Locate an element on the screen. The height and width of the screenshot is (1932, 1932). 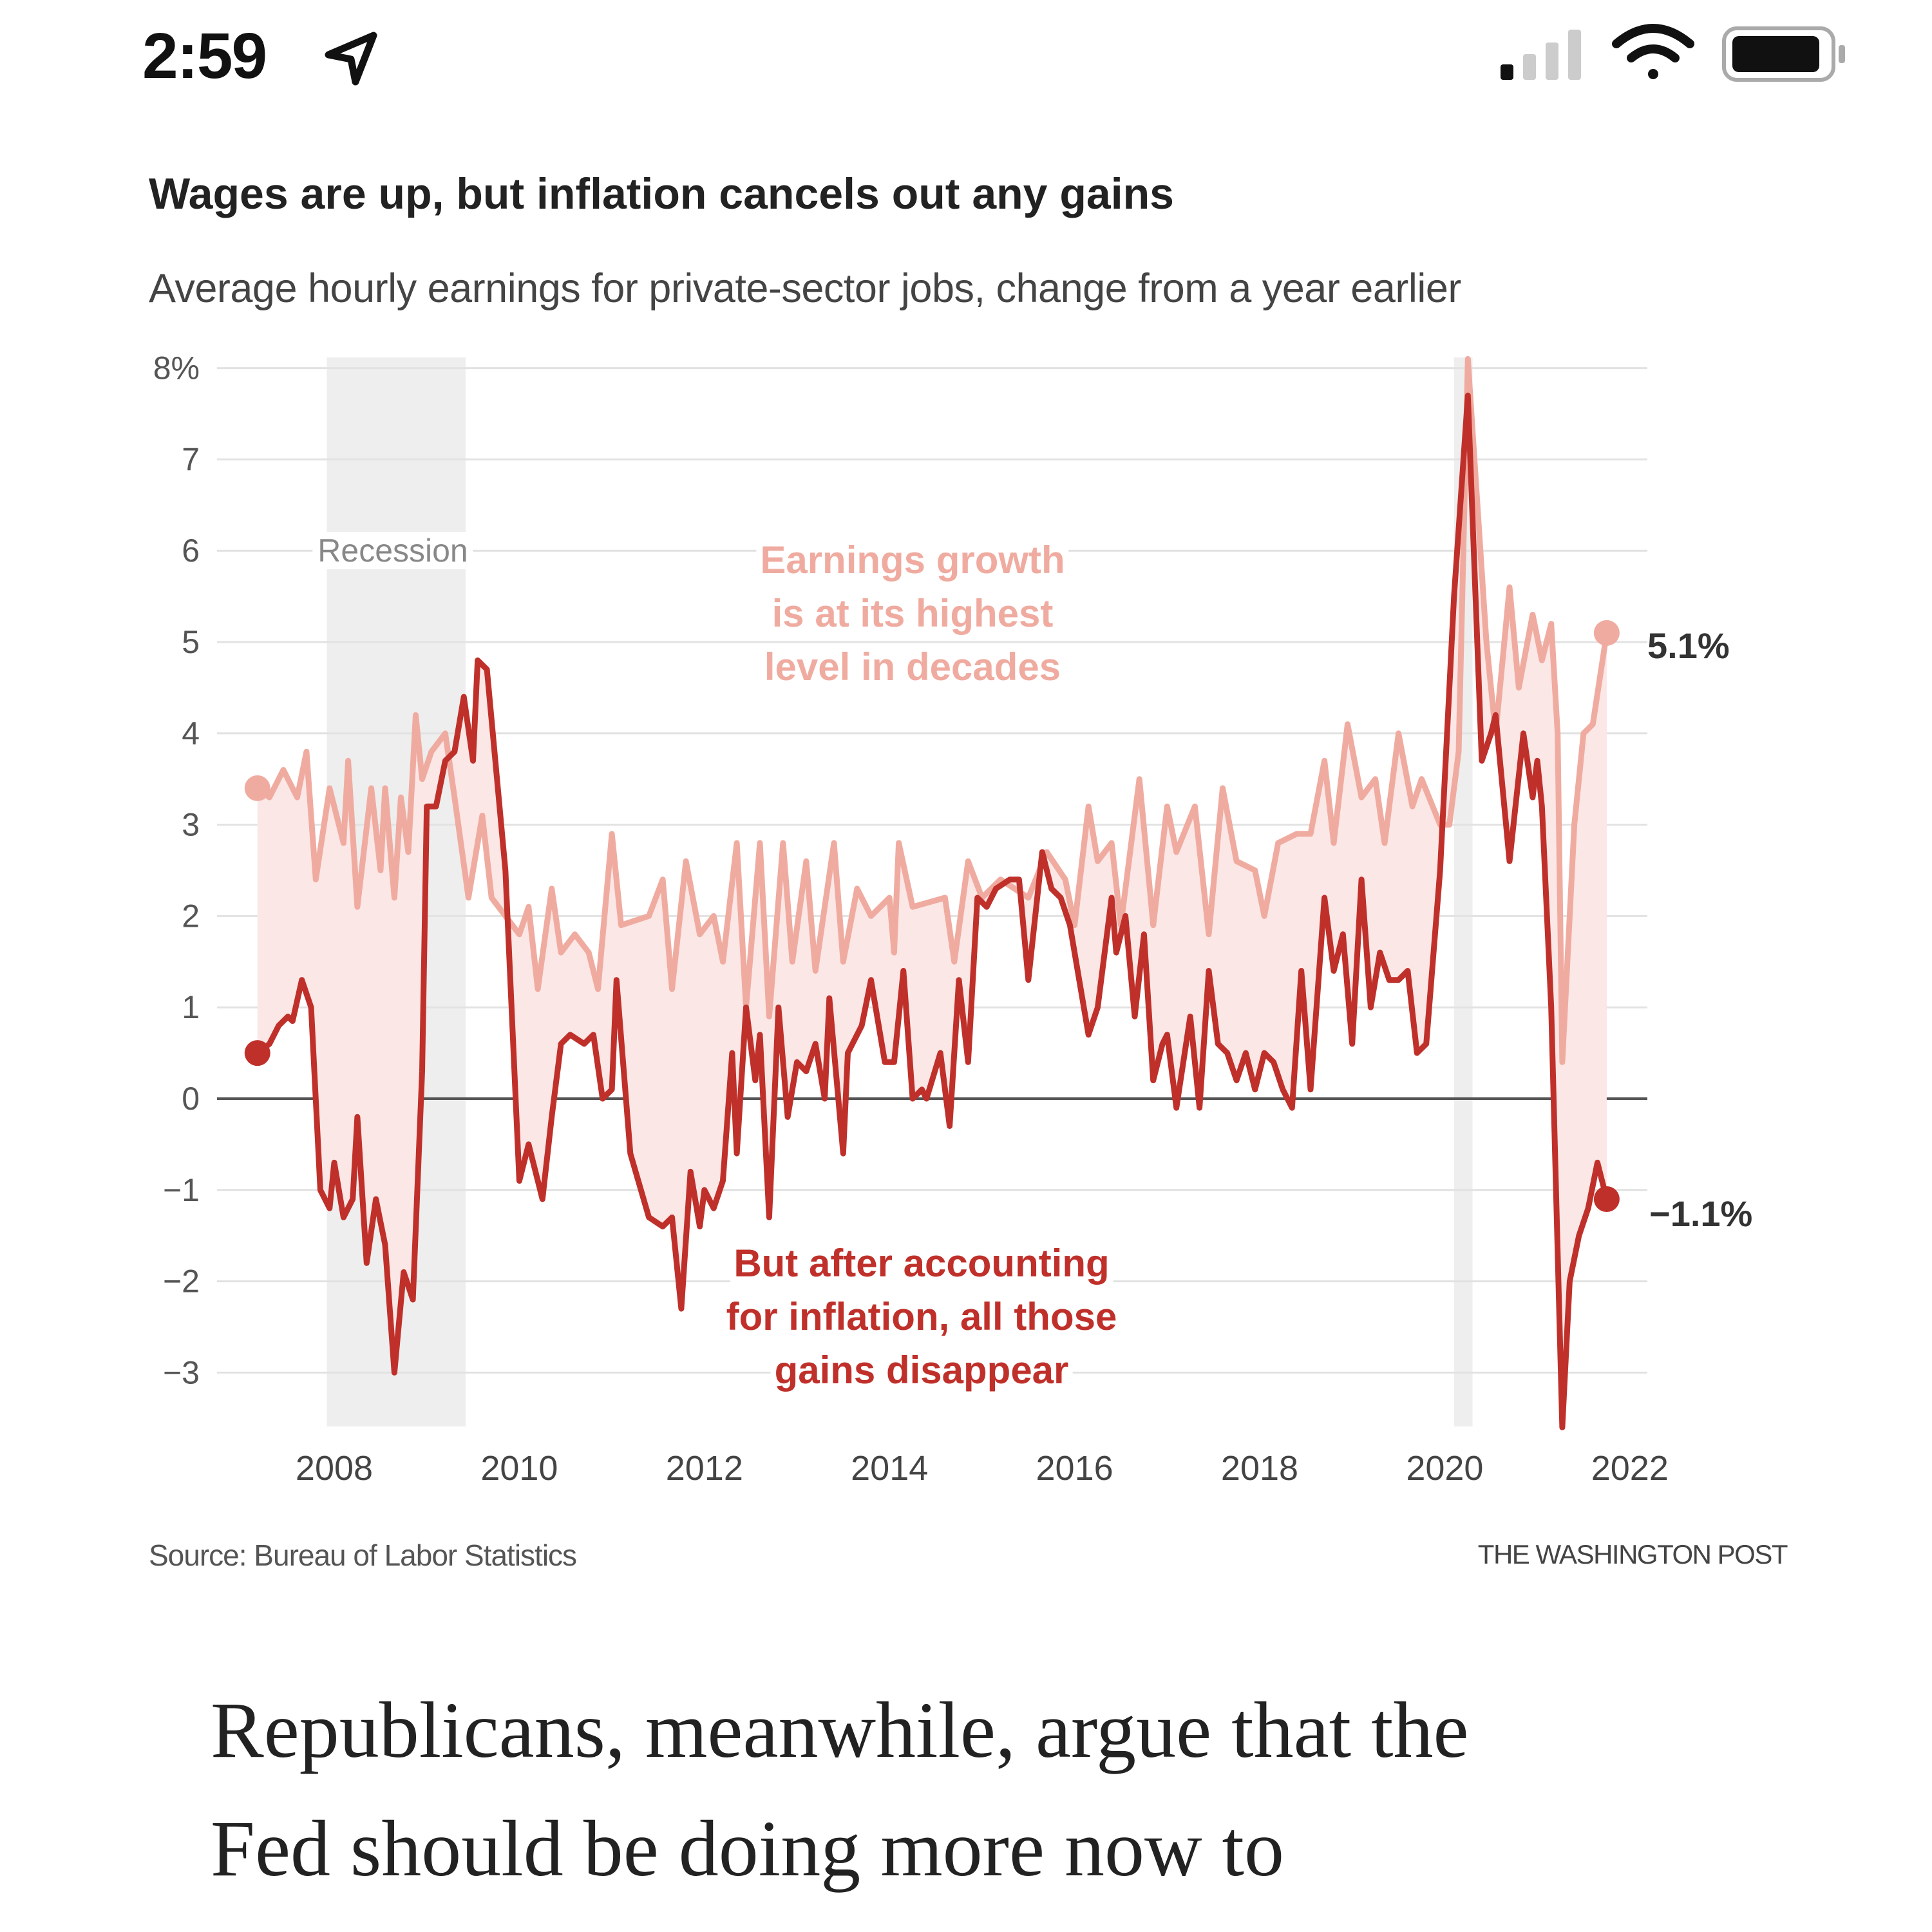
y-tick-label: 7 is located at coordinates (191, 459).